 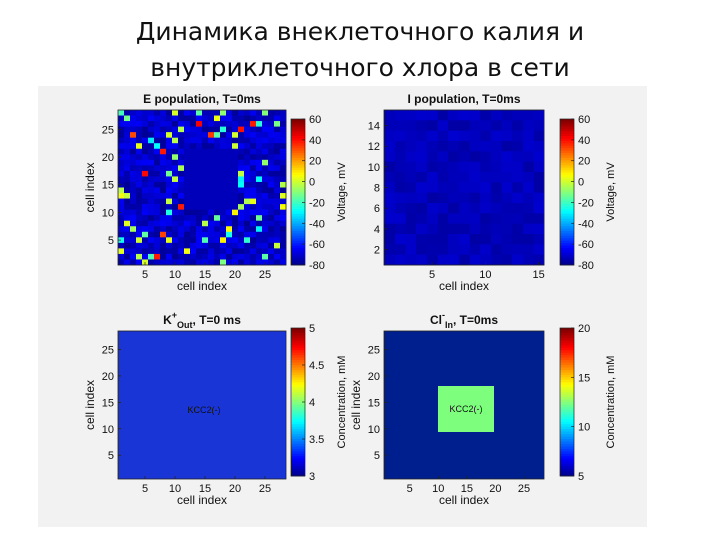 What do you see at coordinates (377, 251) in the screenshot?
I see `y-tick-label: 2` at bounding box center [377, 251].